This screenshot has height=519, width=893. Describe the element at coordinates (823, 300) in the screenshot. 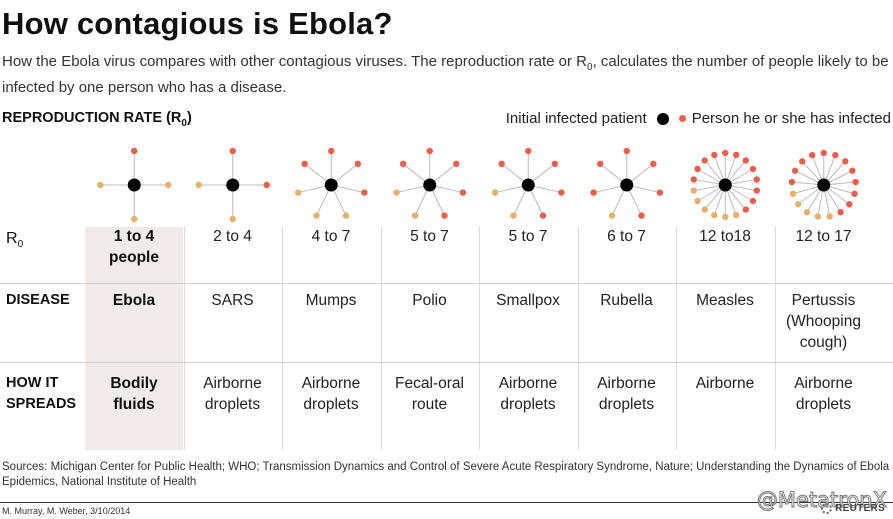

I see `table-cell-line: Pertussis` at that location.